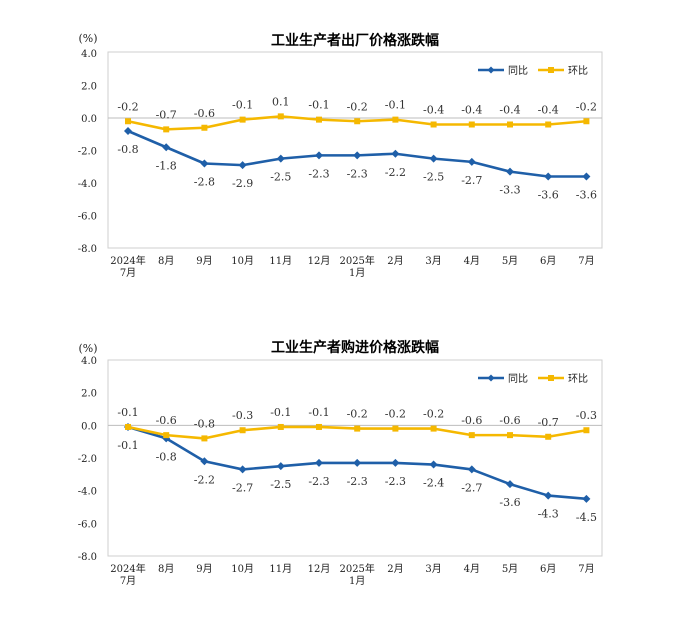  Describe the element at coordinates (166, 114) in the screenshot. I see `data-label: -0.7` at that location.